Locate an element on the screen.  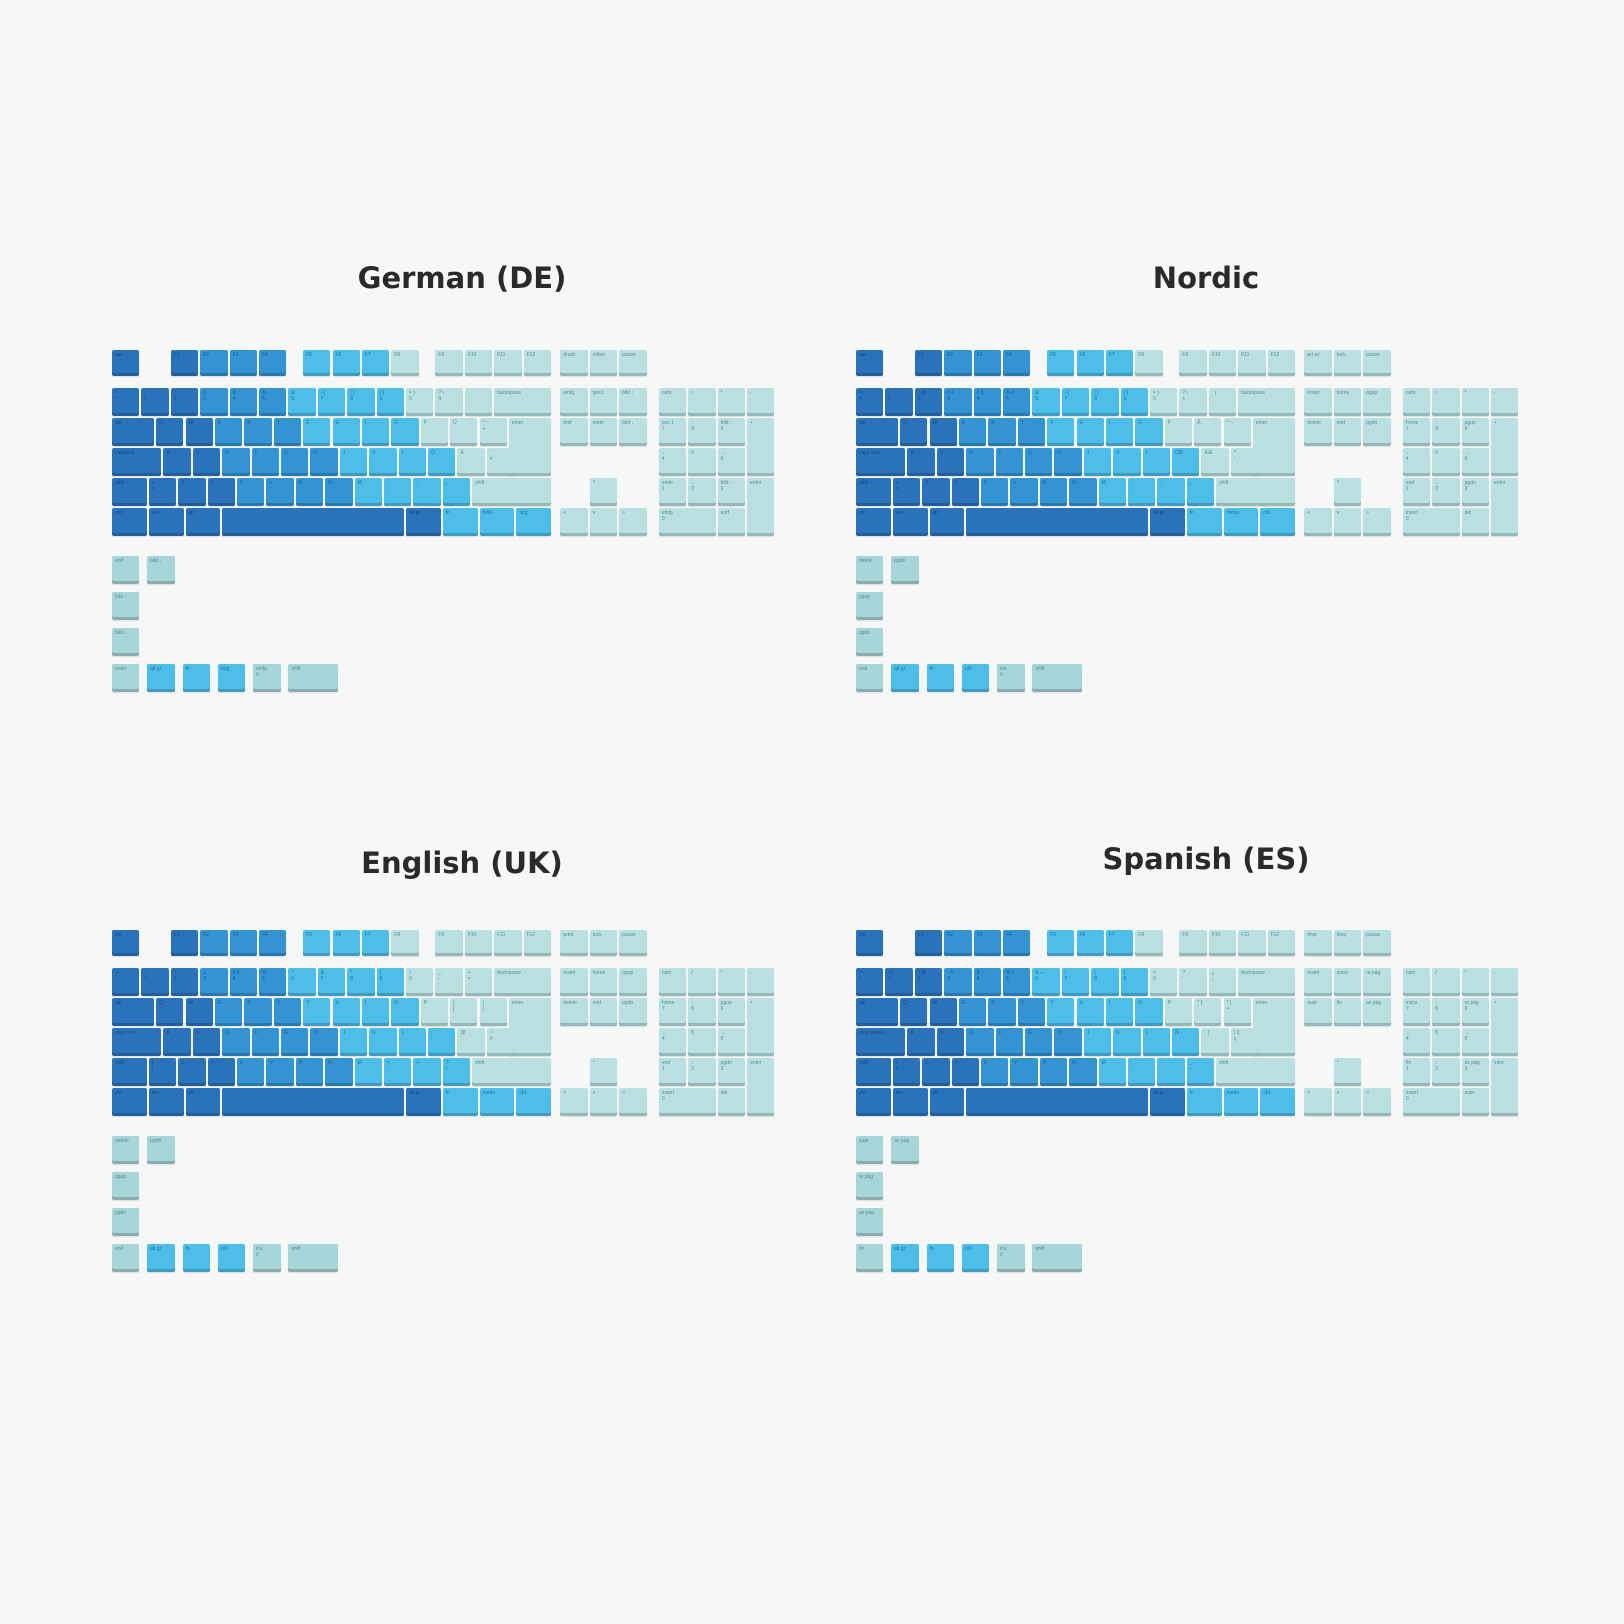
backspace-key: backspace is located at coordinates (1266, 402).